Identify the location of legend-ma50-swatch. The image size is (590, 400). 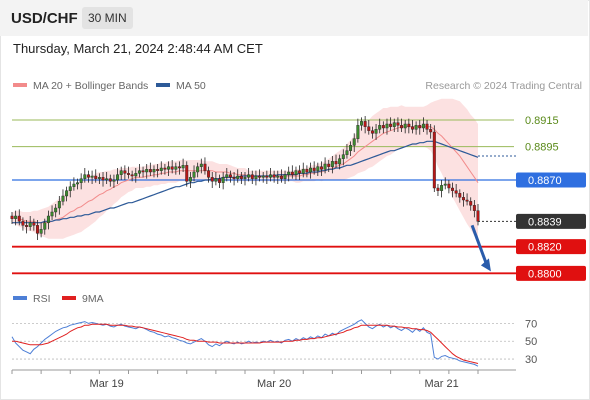
(163, 85).